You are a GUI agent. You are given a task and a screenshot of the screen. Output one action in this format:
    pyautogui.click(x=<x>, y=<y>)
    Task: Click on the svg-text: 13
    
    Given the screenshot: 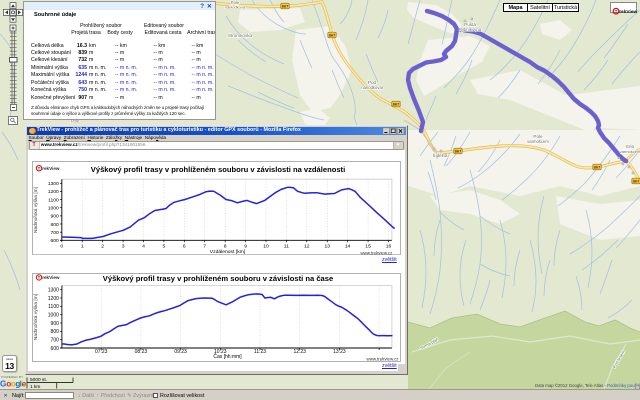 What is the action you would take?
    pyautogui.click(x=327, y=246)
    